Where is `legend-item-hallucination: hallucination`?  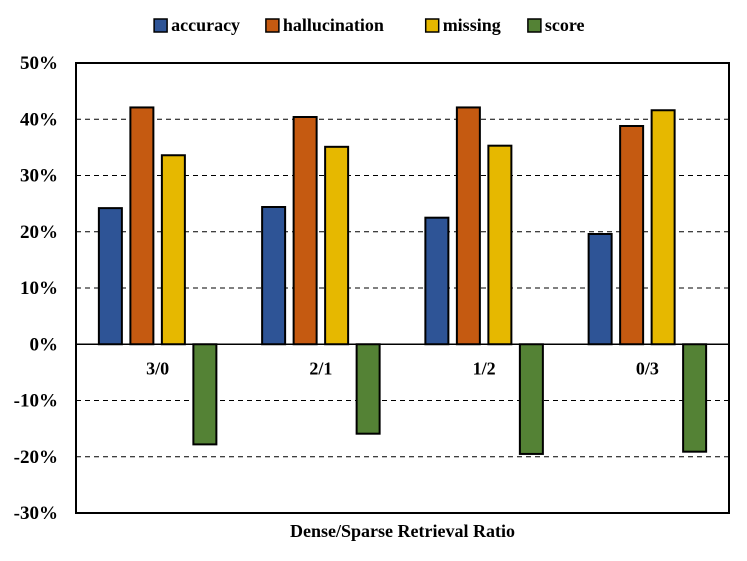 legend-item-hallucination: hallucination is located at coordinates (324, 25).